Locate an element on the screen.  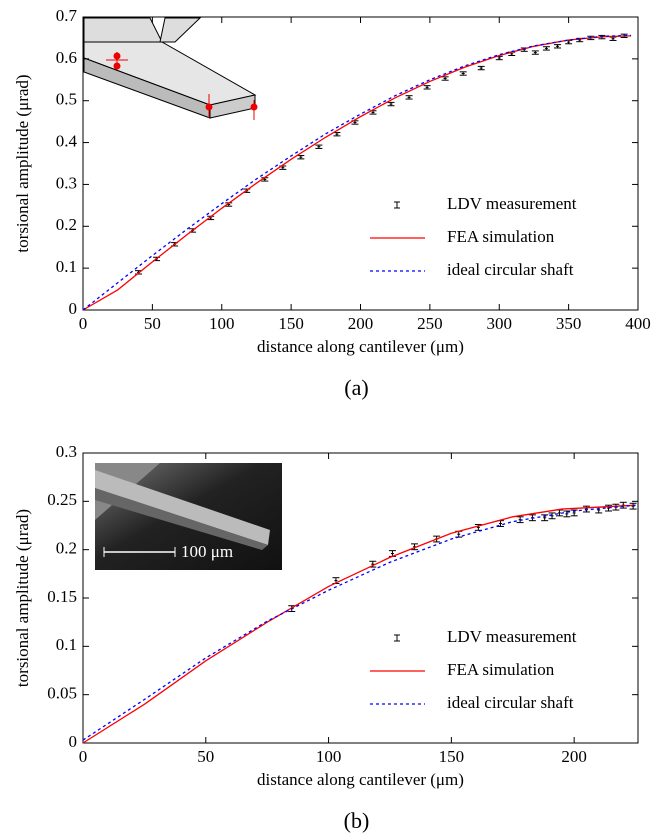
y-tick-label: 0.15 is located at coordinates (62, 596).